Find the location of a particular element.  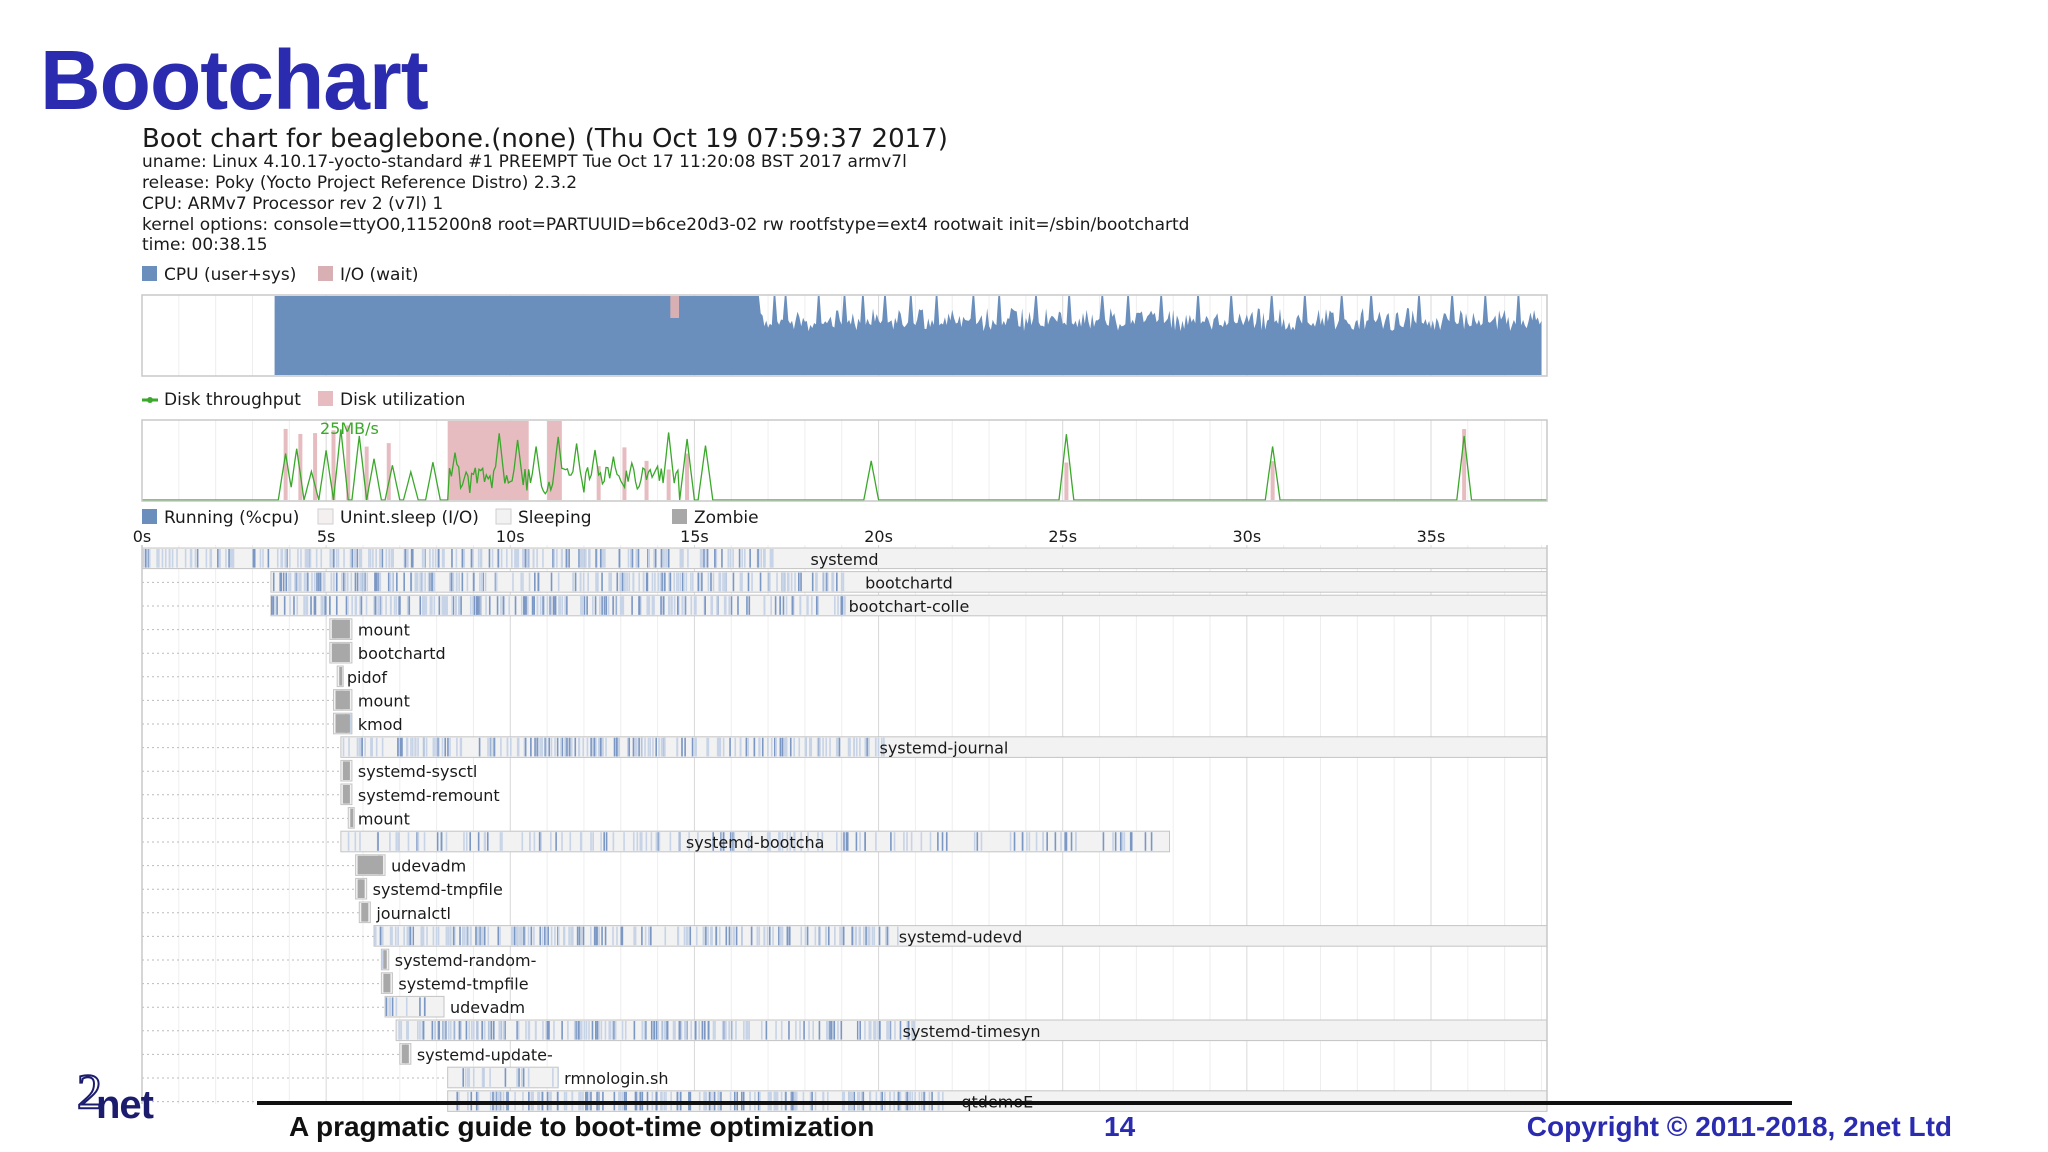

process-label: systemd is located at coordinates (845, 559).